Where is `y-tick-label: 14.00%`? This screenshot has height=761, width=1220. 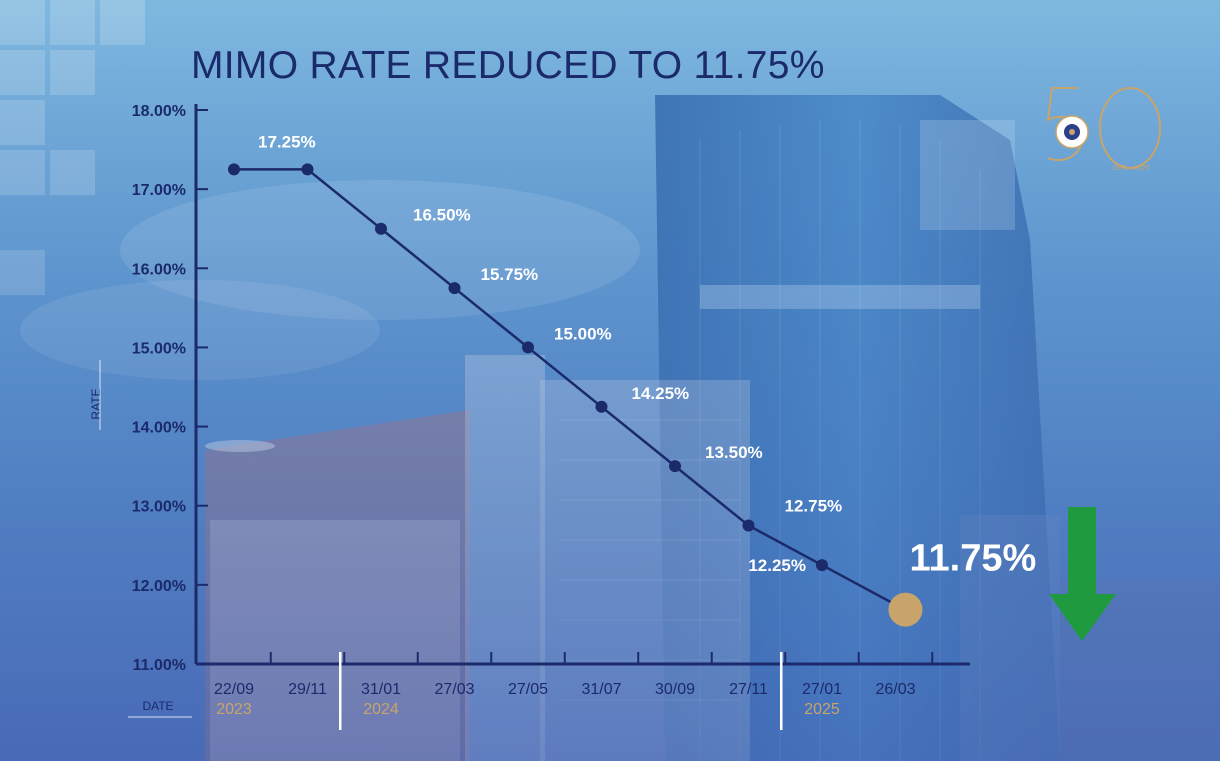
y-tick-label: 14.00% is located at coordinates (159, 428).